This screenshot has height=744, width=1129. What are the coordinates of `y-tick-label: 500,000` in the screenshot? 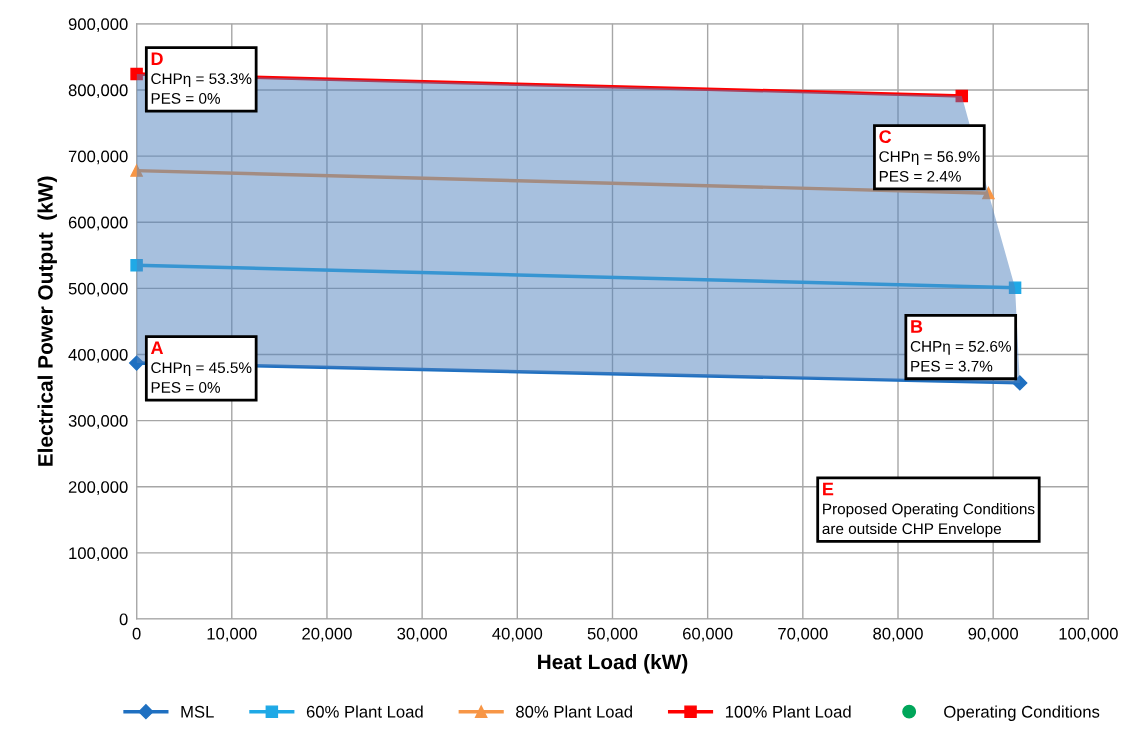 It's located at (98, 289).